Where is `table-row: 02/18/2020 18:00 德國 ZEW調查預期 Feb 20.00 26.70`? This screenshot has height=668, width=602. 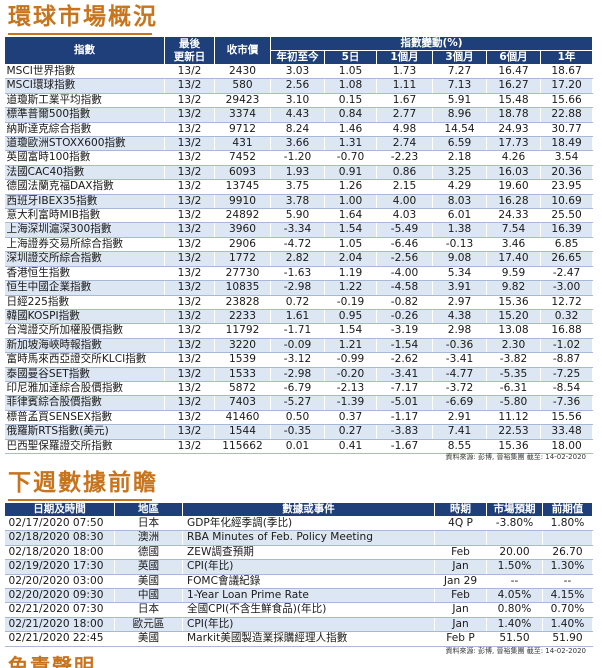
table-row: 02/18/2020 18:00 德國 ZEW調查預期 Feb 20.00 26.70 is located at coordinates (298, 553).